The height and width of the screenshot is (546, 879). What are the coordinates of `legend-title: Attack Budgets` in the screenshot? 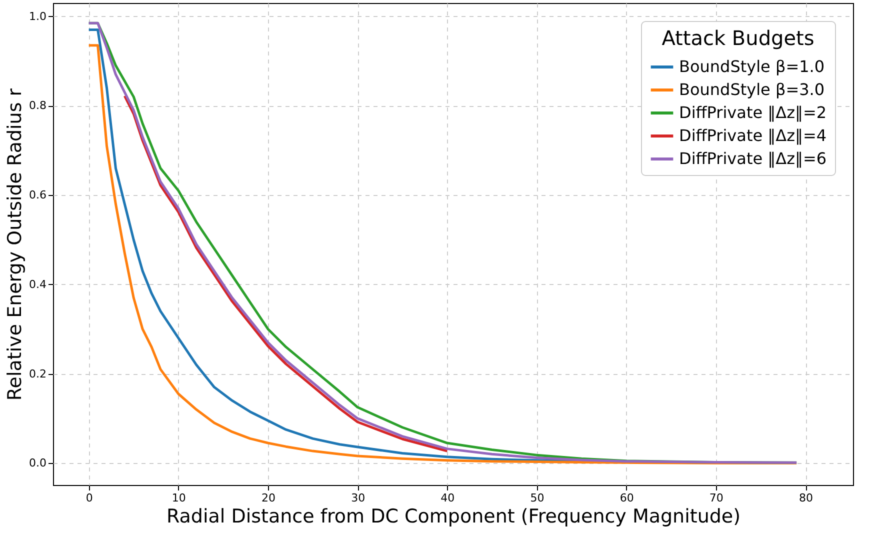 It's located at (738, 38).